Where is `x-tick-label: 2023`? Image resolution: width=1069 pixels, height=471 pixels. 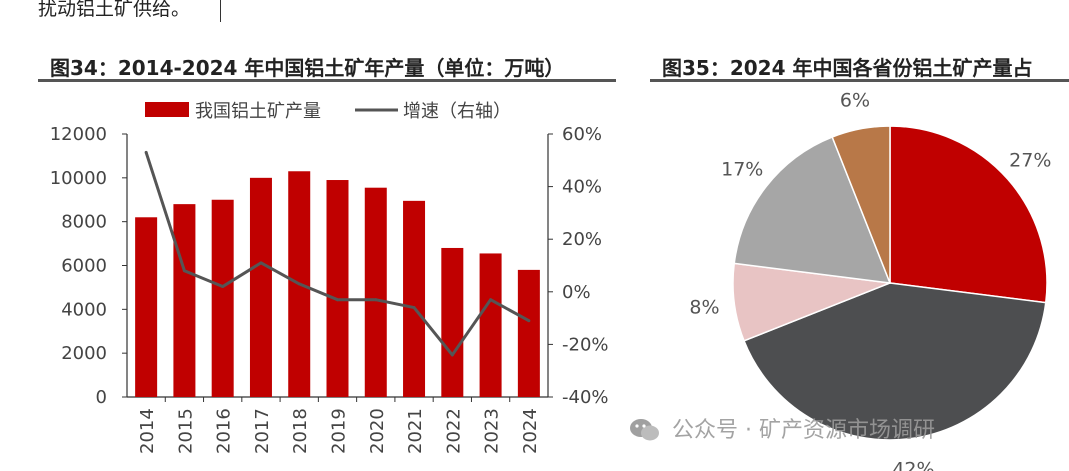 x-tick-label: 2023 is located at coordinates (492, 431).